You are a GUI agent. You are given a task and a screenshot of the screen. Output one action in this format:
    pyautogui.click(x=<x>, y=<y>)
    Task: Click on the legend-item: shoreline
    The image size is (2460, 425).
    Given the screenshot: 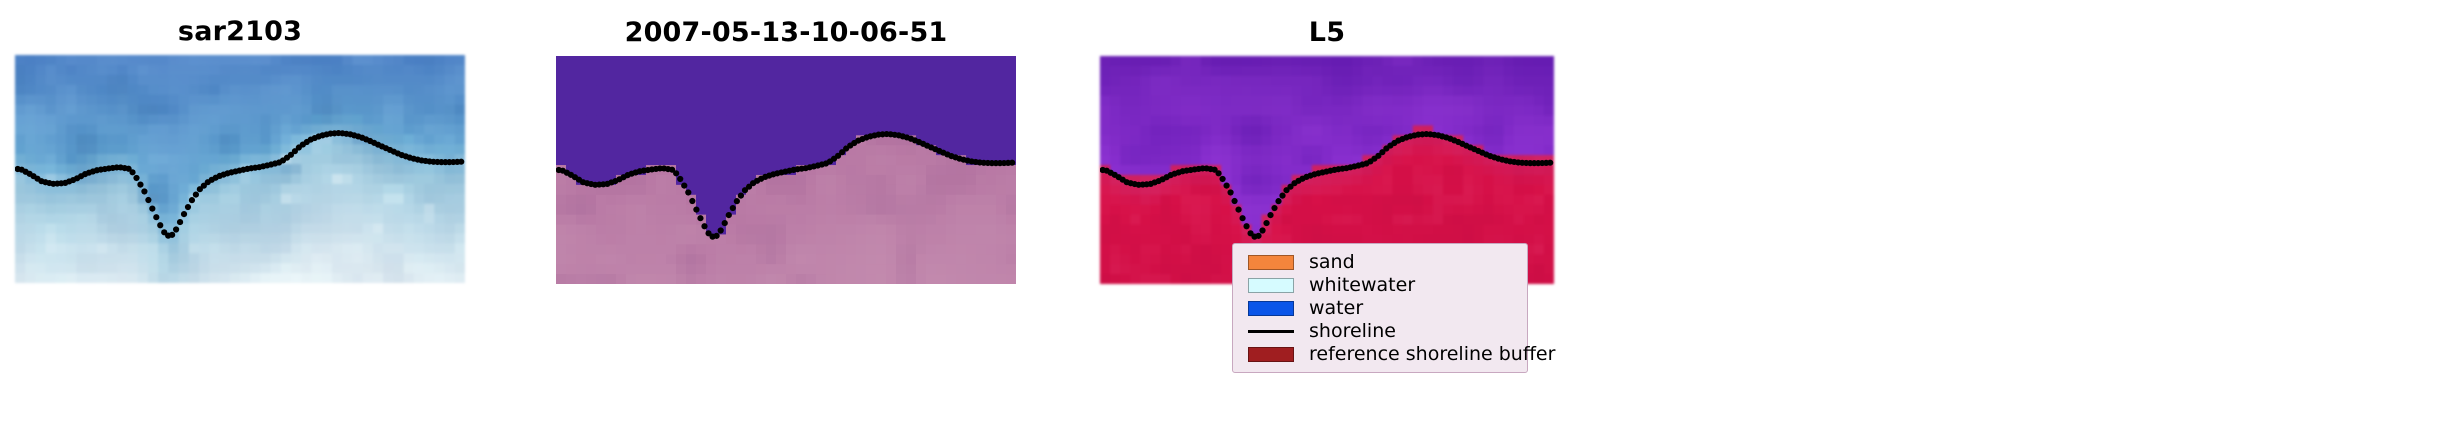 What is the action you would take?
    pyautogui.click(x=1380, y=331)
    